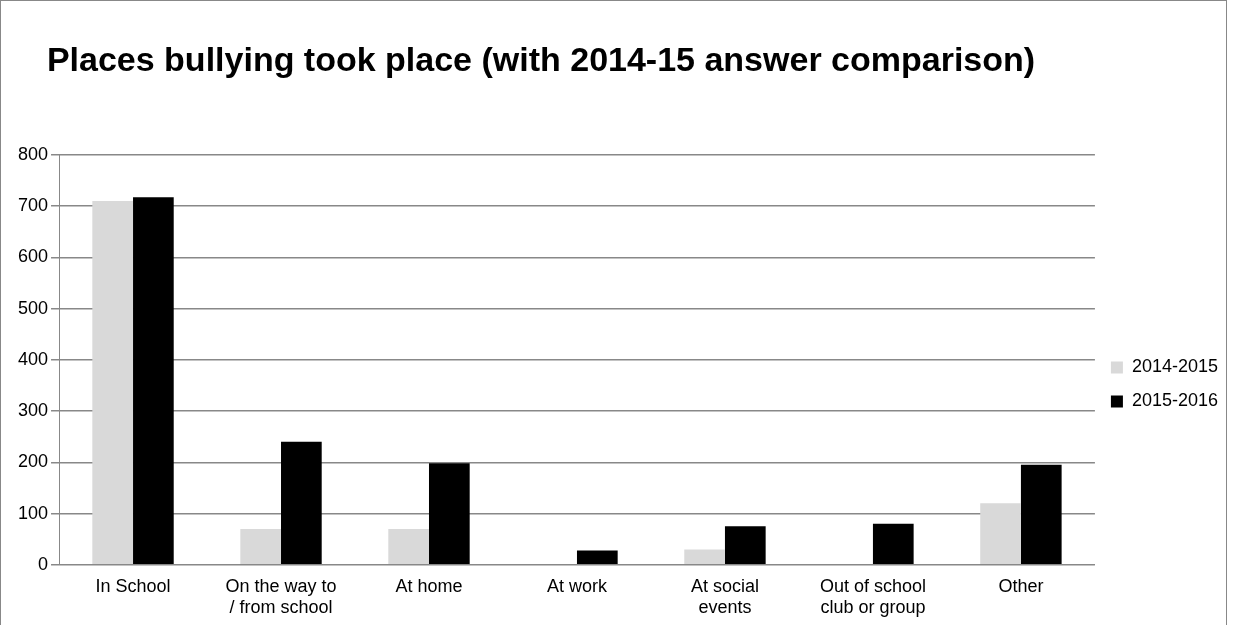 The width and height of the screenshot is (1237, 625). Describe the element at coordinates (33, 410) in the screenshot. I see `y-tick-label: 300` at that location.